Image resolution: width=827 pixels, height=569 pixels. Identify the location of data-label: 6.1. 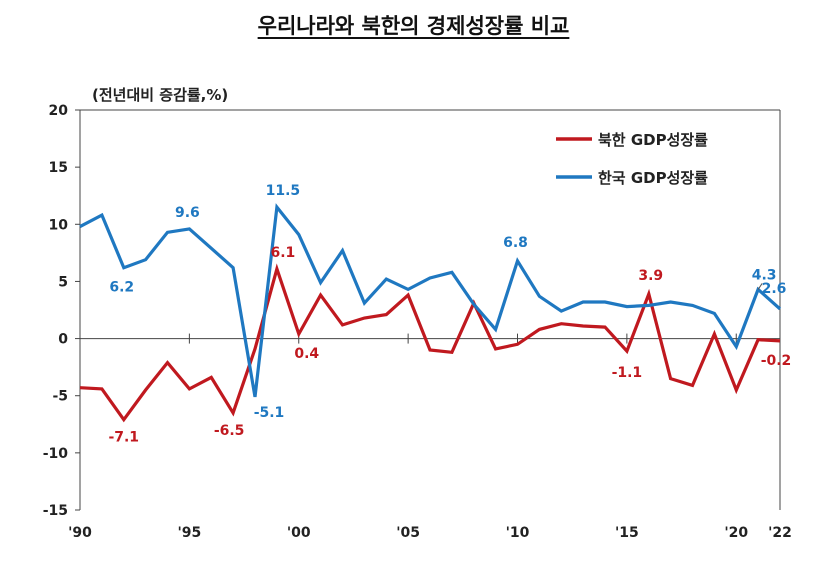
(282, 253).